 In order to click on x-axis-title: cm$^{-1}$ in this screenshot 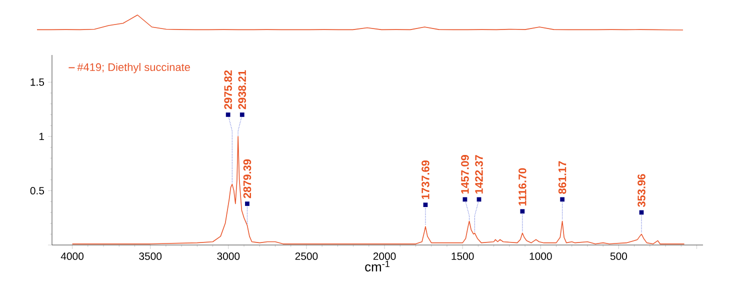, I will do `click(377, 266)`.